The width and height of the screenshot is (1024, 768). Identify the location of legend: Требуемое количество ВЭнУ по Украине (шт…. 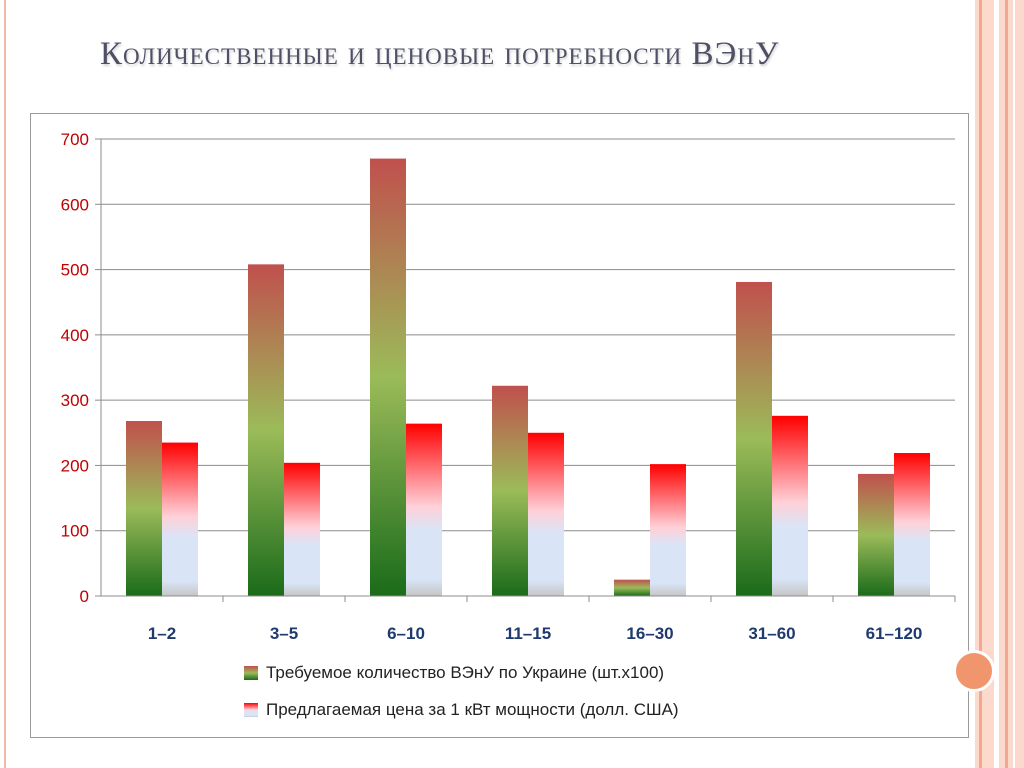
(461, 691).